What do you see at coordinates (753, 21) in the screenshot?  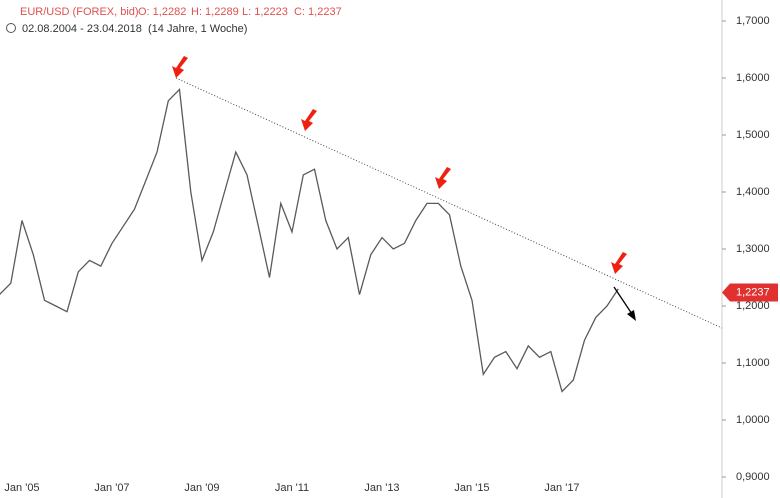 I see `y-tick-label: 1,7000` at bounding box center [753, 21].